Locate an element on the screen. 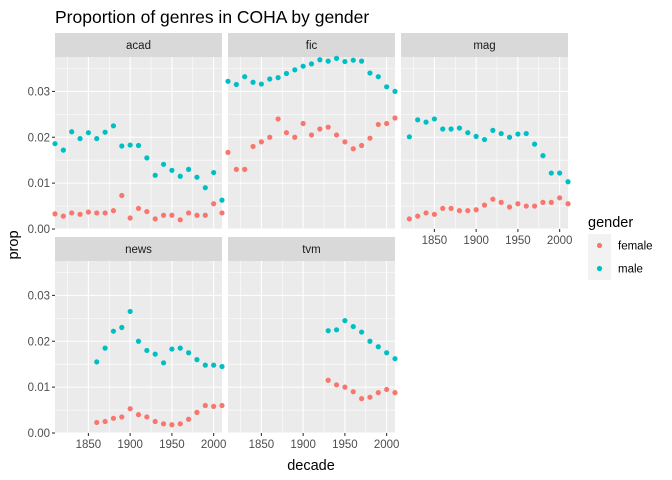 The image size is (672, 480). y-tick-label: 0.02 is located at coordinates (39, 342).